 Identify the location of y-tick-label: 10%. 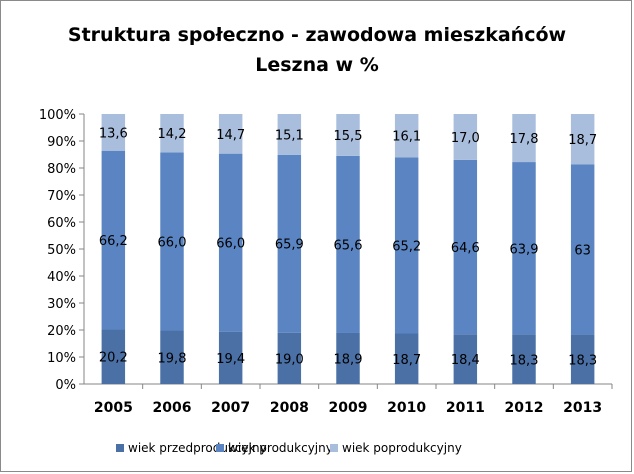
(61, 358).